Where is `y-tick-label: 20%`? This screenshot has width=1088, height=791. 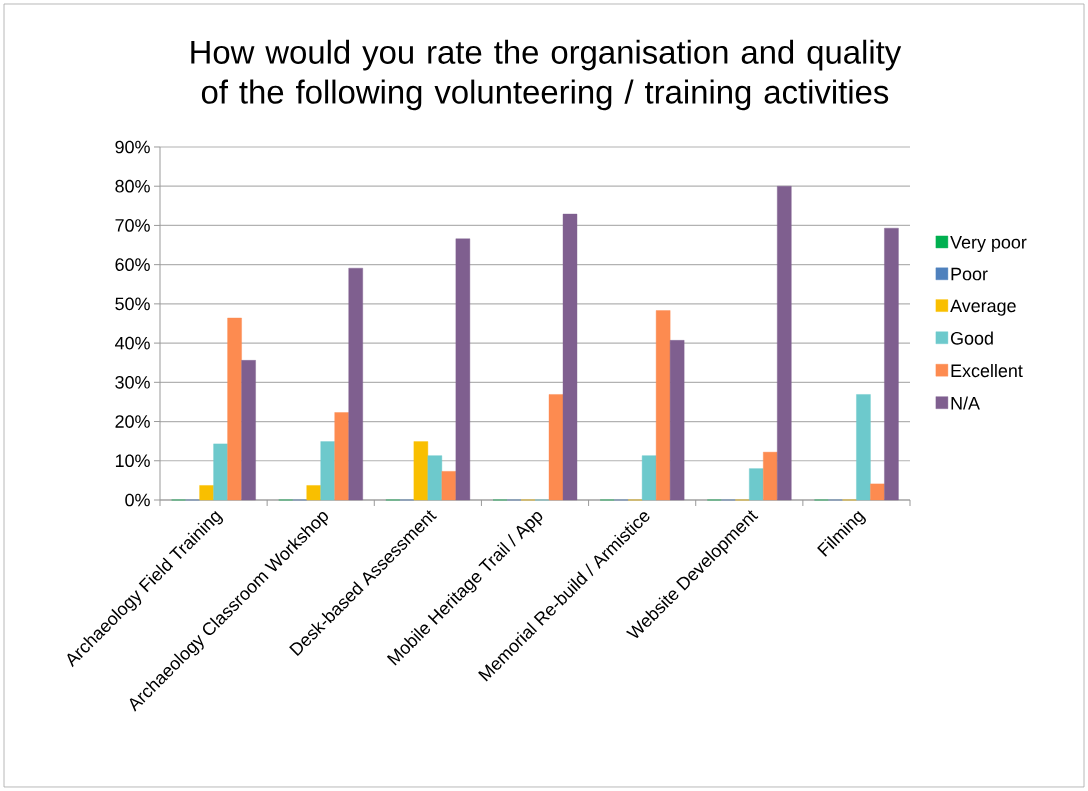
y-tick-label: 20% is located at coordinates (132, 421).